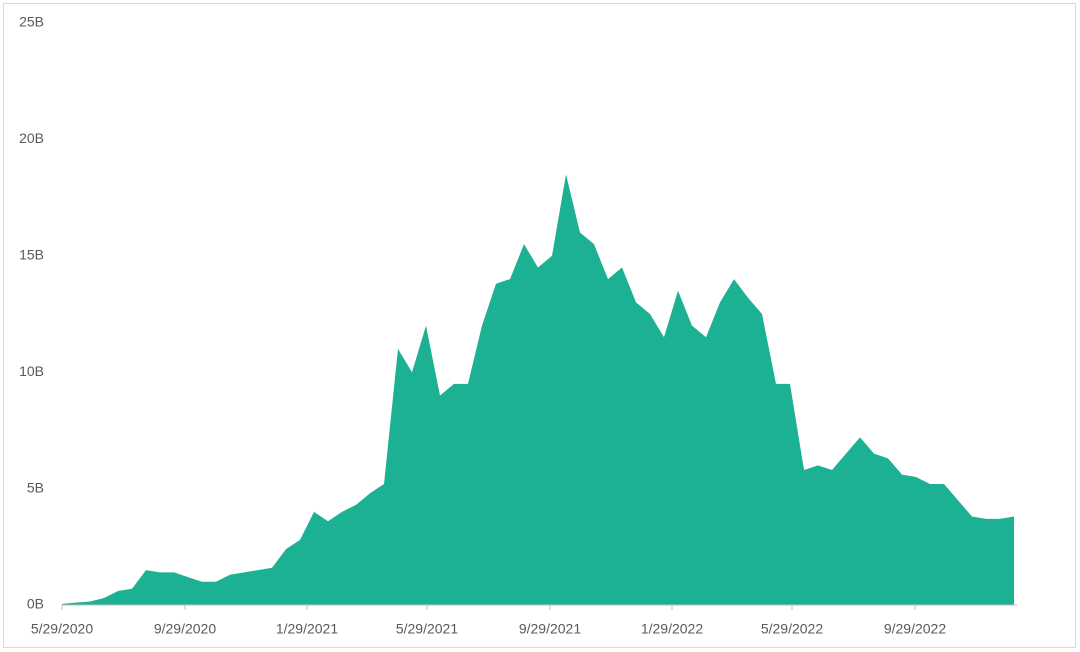 The image size is (1080, 652). What do you see at coordinates (35, 487) in the screenshot?
I see `y-tick-label: 5B` at bounding box center [35, 487].